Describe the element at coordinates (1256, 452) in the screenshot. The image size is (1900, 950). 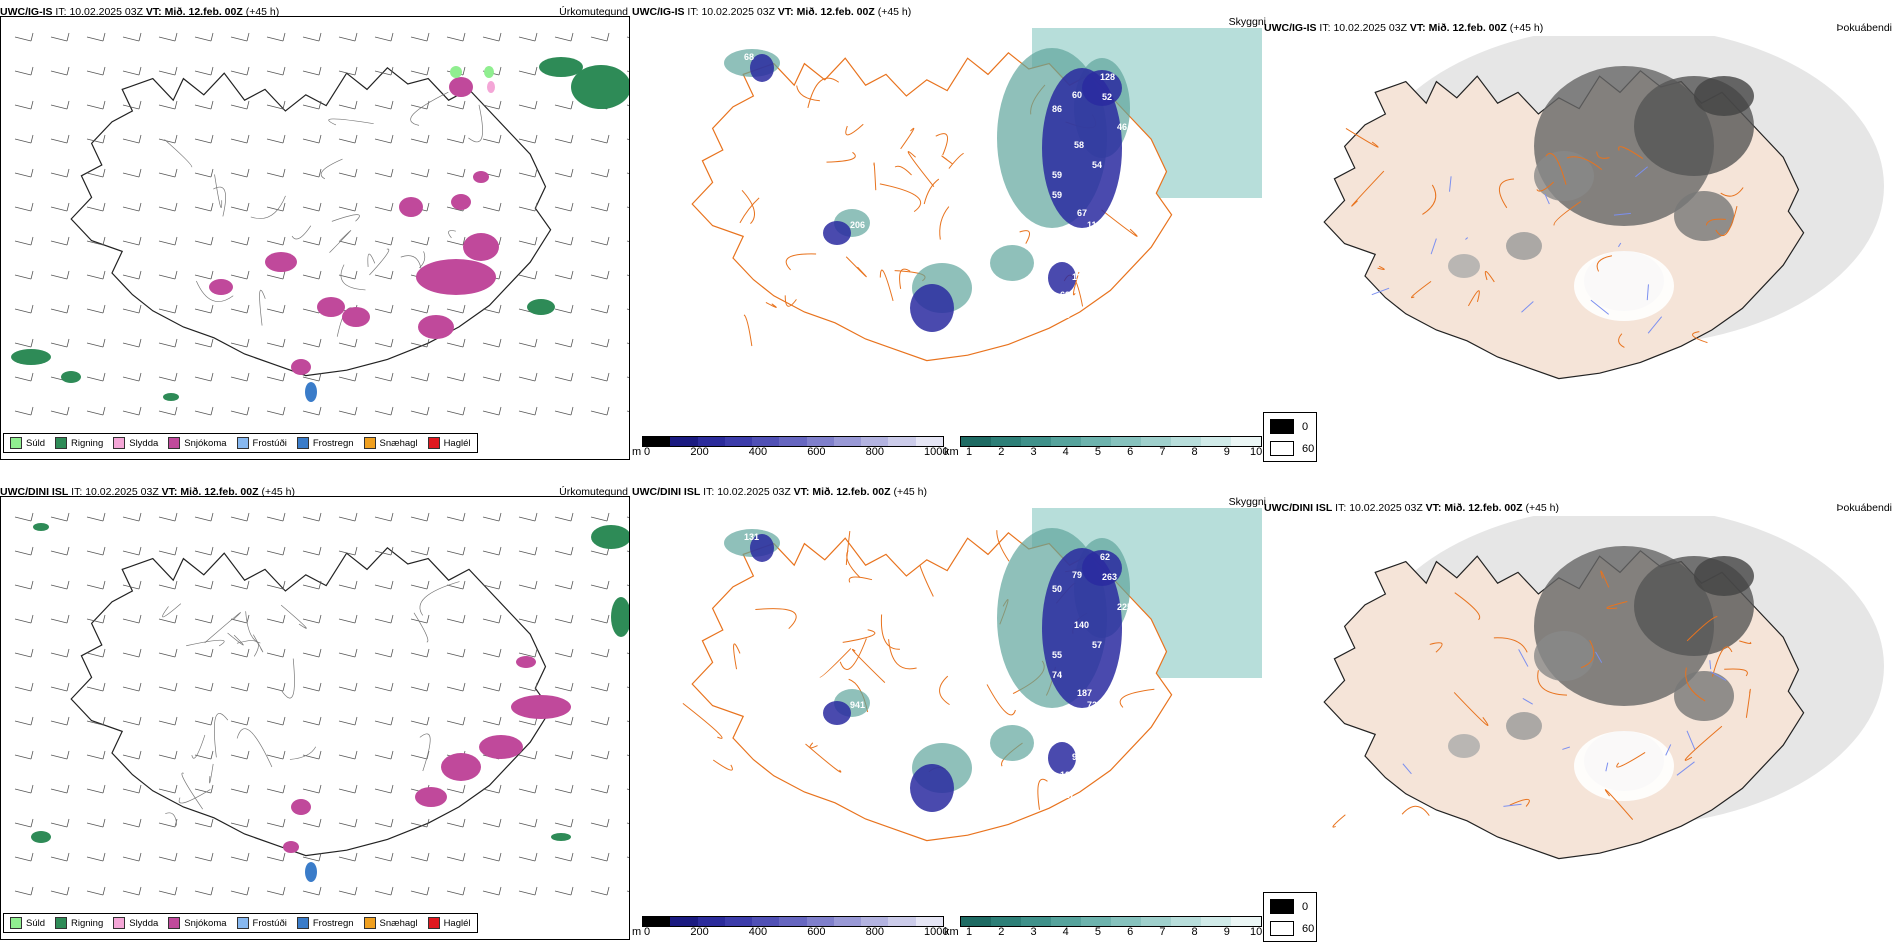
I see `visibility-tick-label: 10` at that location.